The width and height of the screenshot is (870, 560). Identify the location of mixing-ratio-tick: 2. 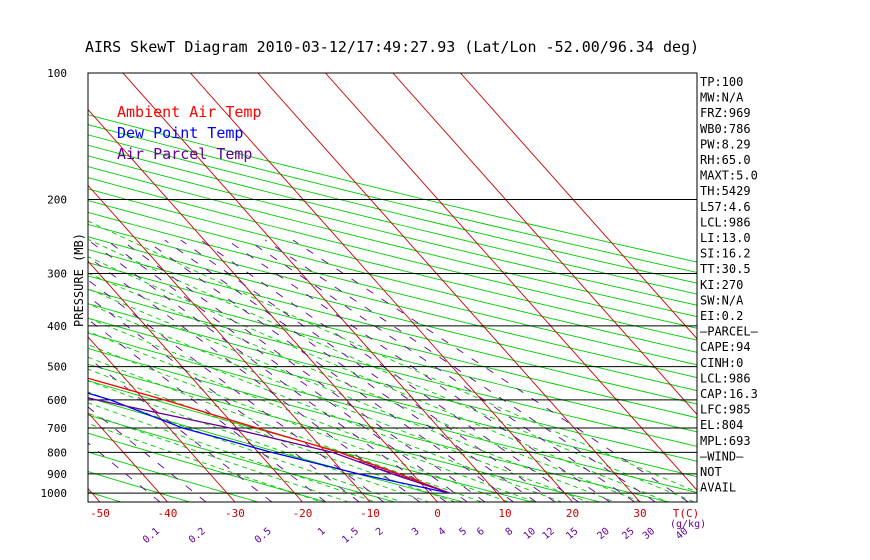
(380, 532).